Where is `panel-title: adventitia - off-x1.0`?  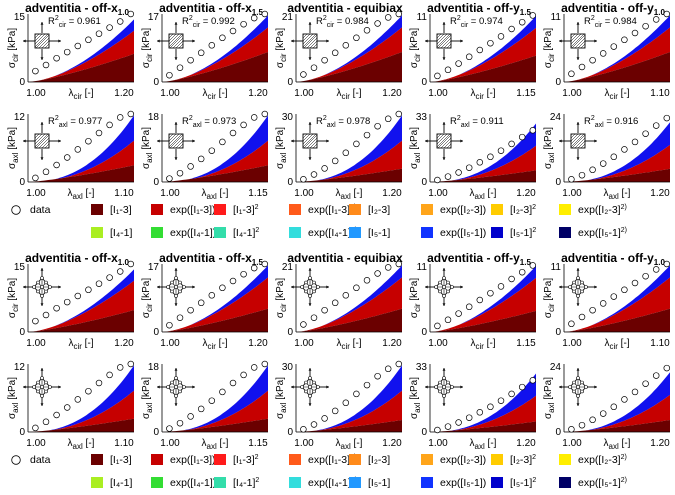 panel-title: adventitia - off-x1.0 is located at coordinates (77, 259).